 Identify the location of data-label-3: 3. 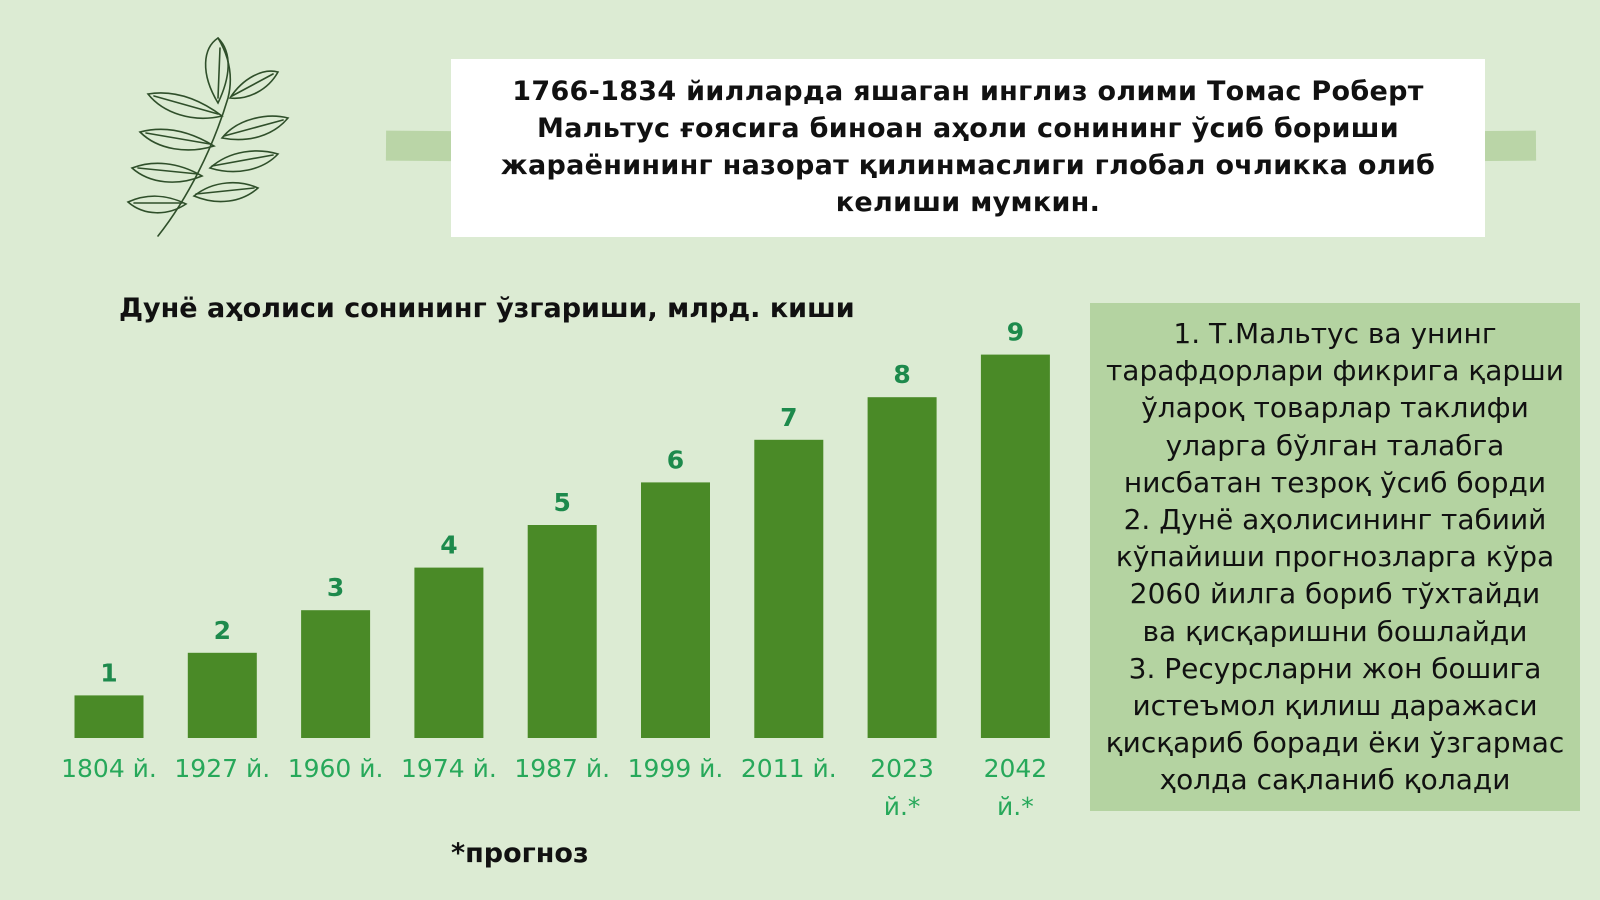
(335, 587).